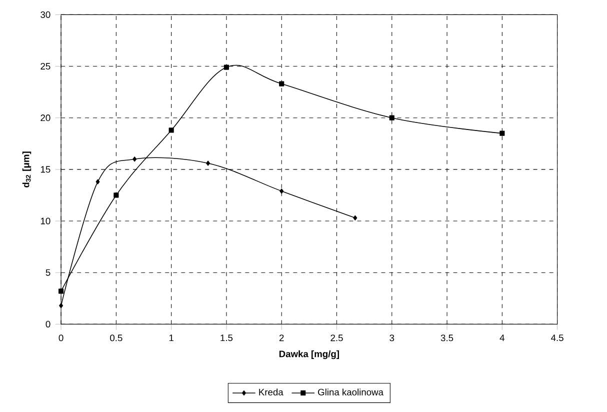  Describe the element at coordinates (45, 118) in the screenshot. I see `y-tick-label: 20` at that location.